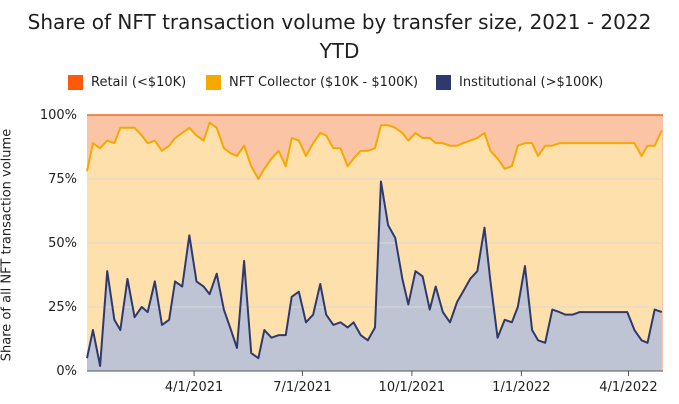 This screenshot has width=679, height=404. Describe the element at coordinates (412, 387) in the screenshot. I see `x-tick-label: 10/1/2021` at that location.